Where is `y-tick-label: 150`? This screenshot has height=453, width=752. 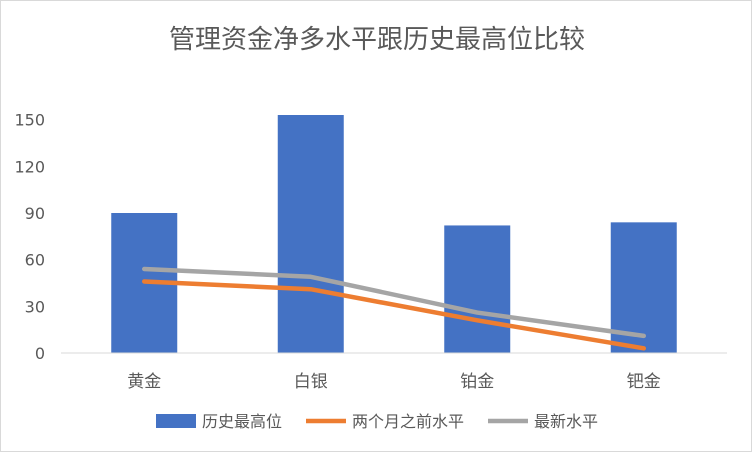
y-tick-label: 150 is located at coordinates (29, 120).